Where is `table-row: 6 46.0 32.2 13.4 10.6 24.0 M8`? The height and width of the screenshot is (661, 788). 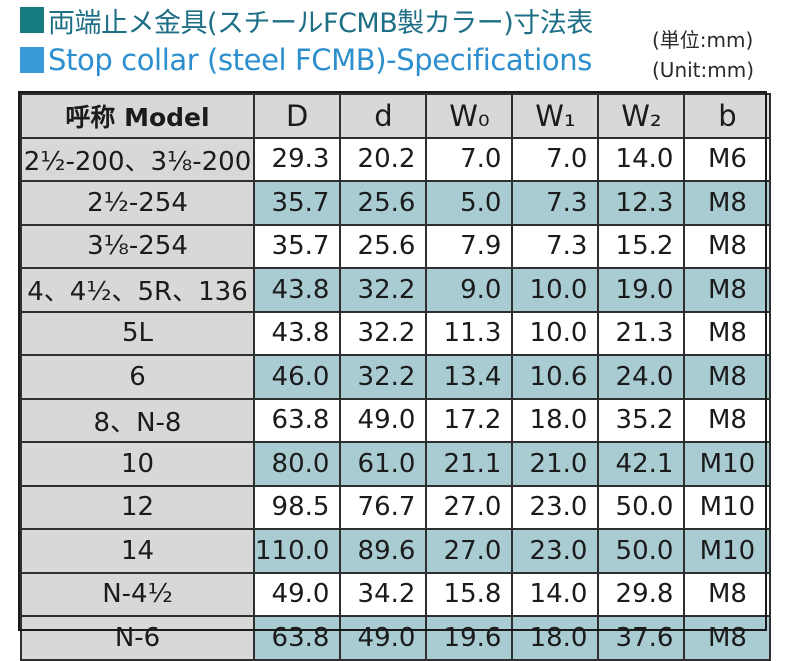
table-row: 6 46.0 32.2 13.4 10.6 24.0 M8 is located at coordinates (396, 377).